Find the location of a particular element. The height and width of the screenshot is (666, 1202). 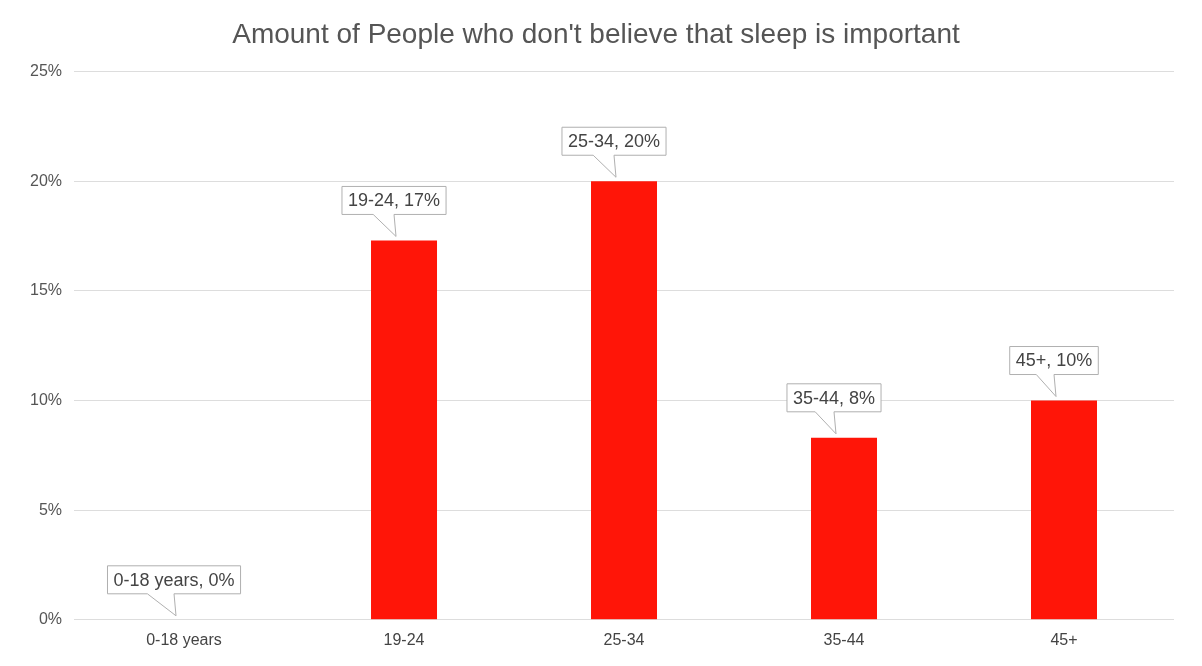

chart-title: Amount of People who don't believe that sleep is important is located at coordinates (596, 33).